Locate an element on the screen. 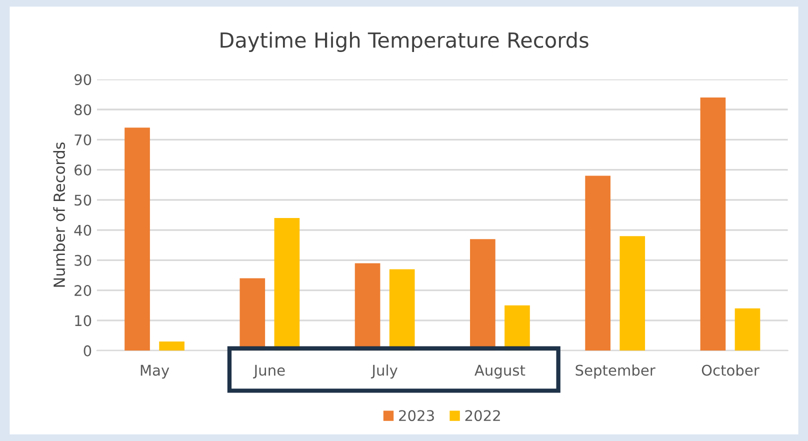  x-tick-label: July is located at coordinates (384, 371).